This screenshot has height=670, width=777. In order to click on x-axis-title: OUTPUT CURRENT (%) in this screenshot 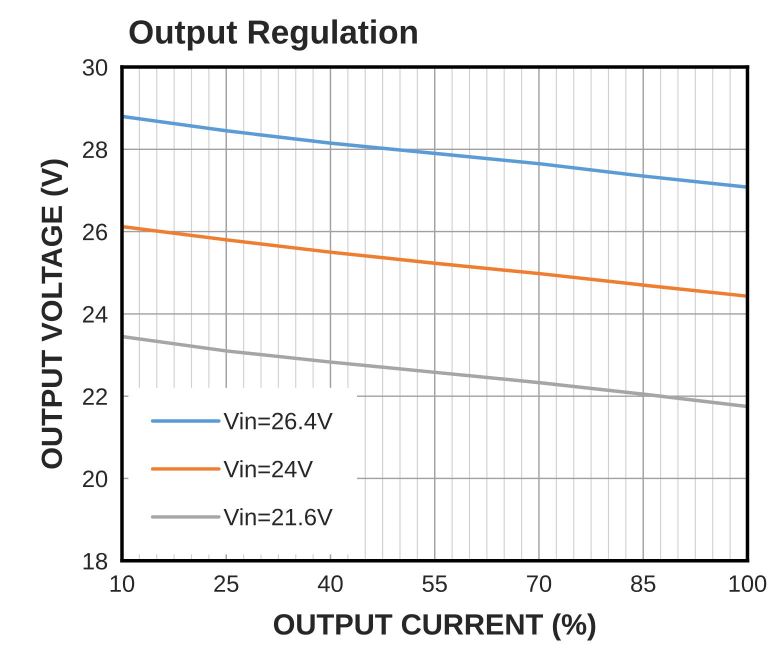, I will do `click(435, 627)`.